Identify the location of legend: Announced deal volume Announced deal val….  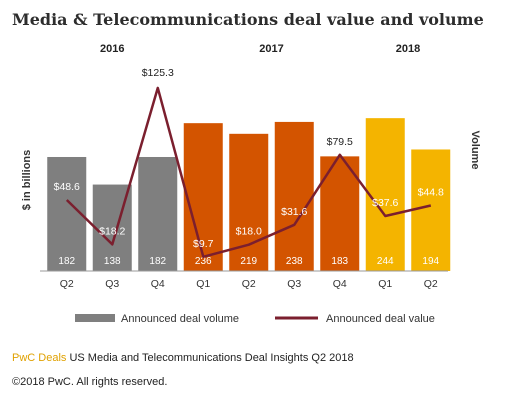
(255, 319).